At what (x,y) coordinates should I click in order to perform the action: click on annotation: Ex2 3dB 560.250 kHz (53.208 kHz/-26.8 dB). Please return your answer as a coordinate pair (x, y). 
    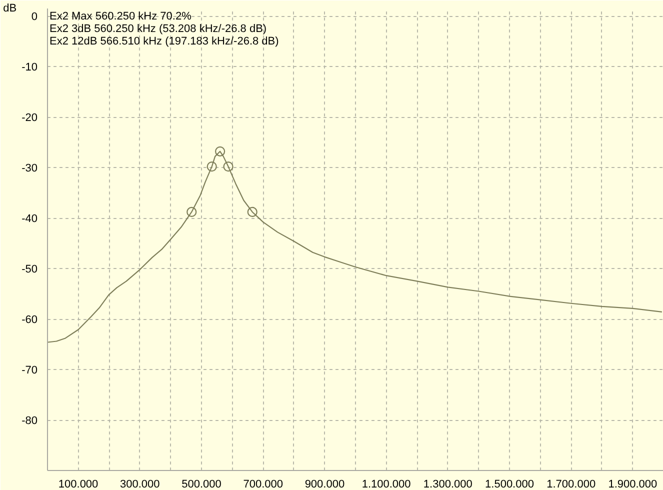
    Looking at the image, I should click on (158, 29).